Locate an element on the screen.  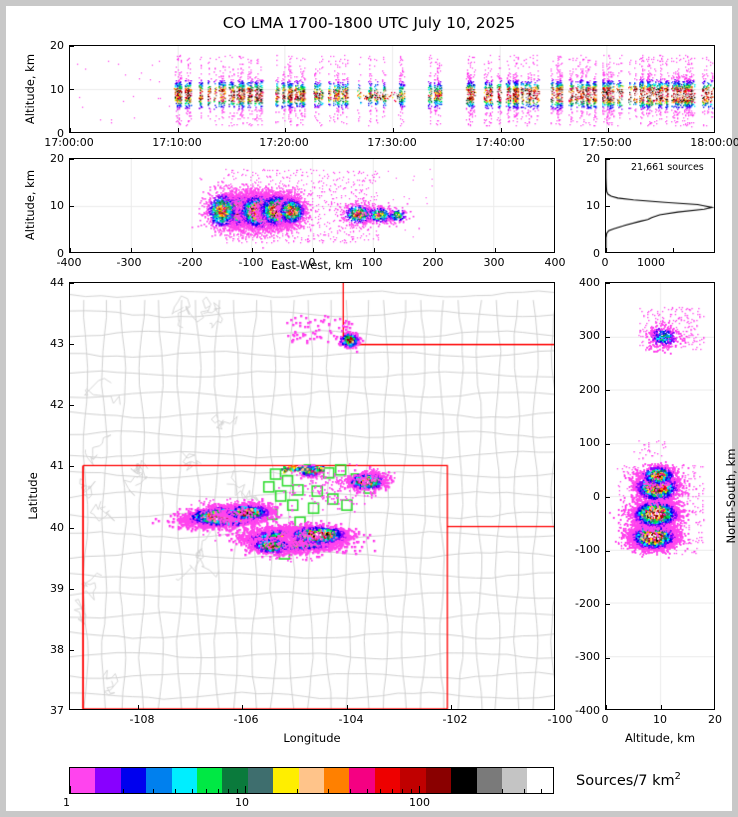
p2-xtick-1: -300 is located at coordinates (129, 262).